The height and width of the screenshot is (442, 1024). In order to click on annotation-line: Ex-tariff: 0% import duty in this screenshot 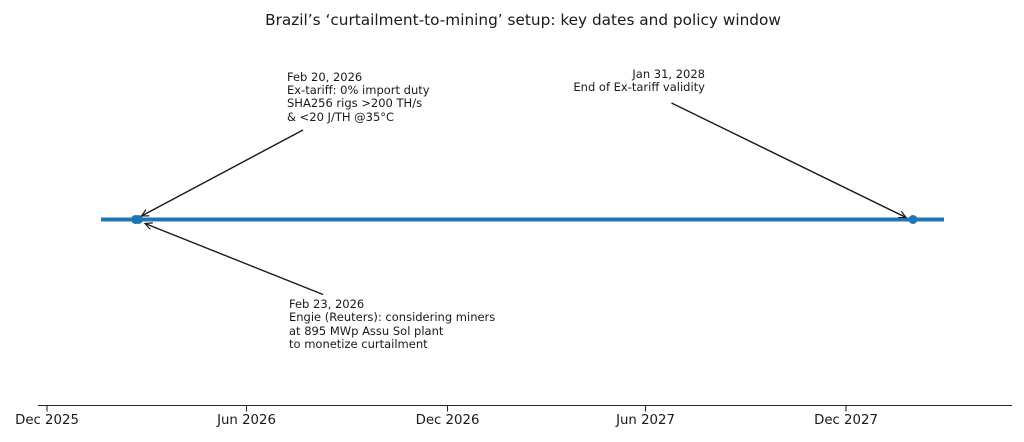, I will do `click(358, 89)`.